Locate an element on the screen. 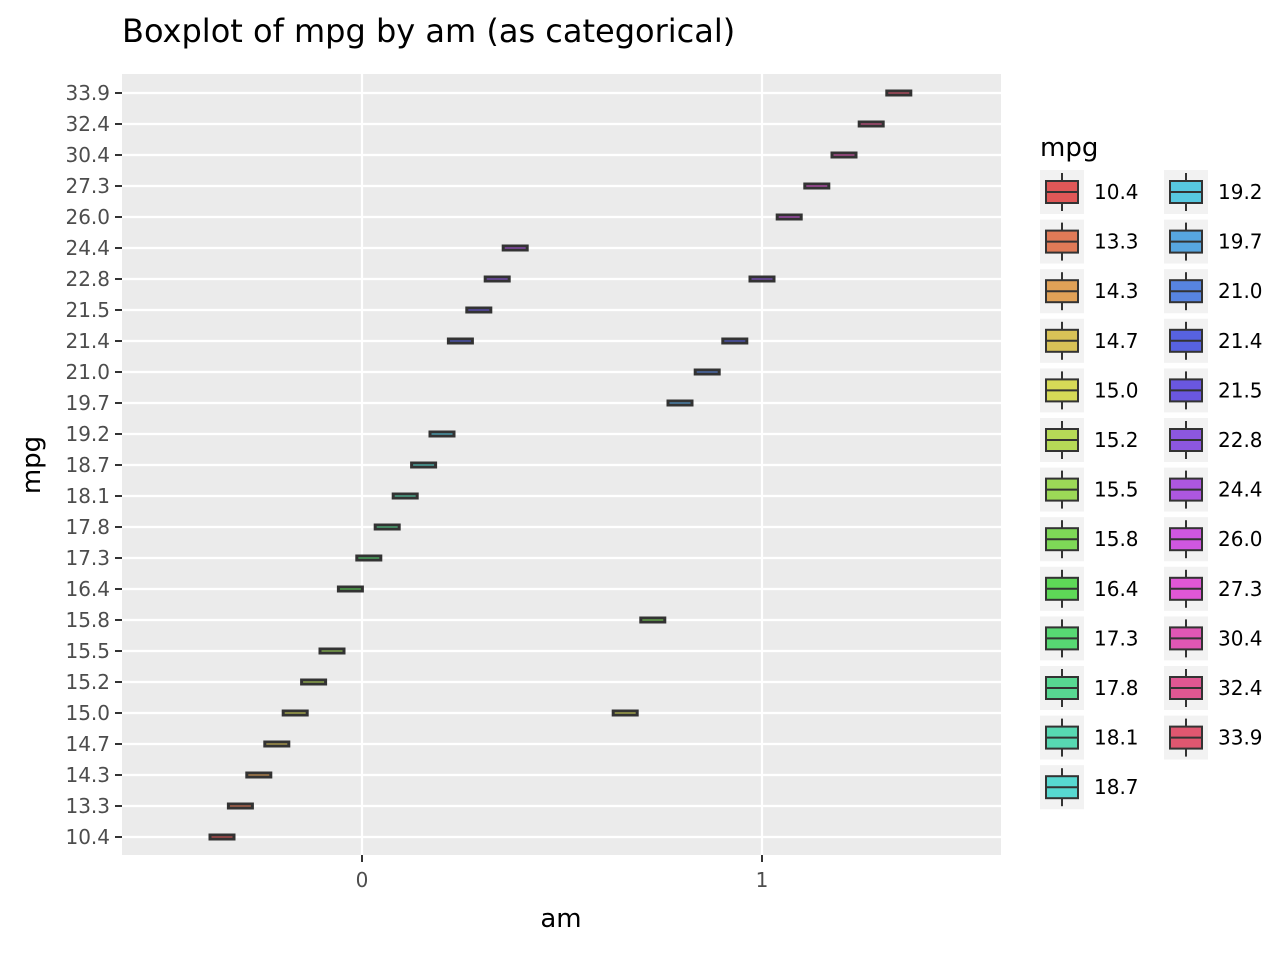 This screenshot has height=960, width=1280. legend-item: 15.2 is located at coordinates (1089, 440).